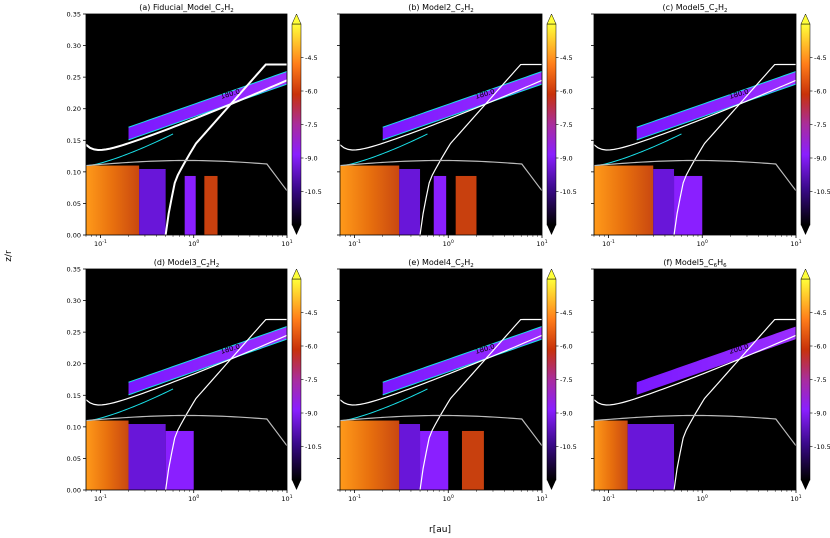 The height and width of the screenshot is (538, 830). What do you see at coordinates (186, 8) in the screenshot?
I see `panel-title: (a) Fiducial_Model_C2H2` at bounding box center [186, 8].